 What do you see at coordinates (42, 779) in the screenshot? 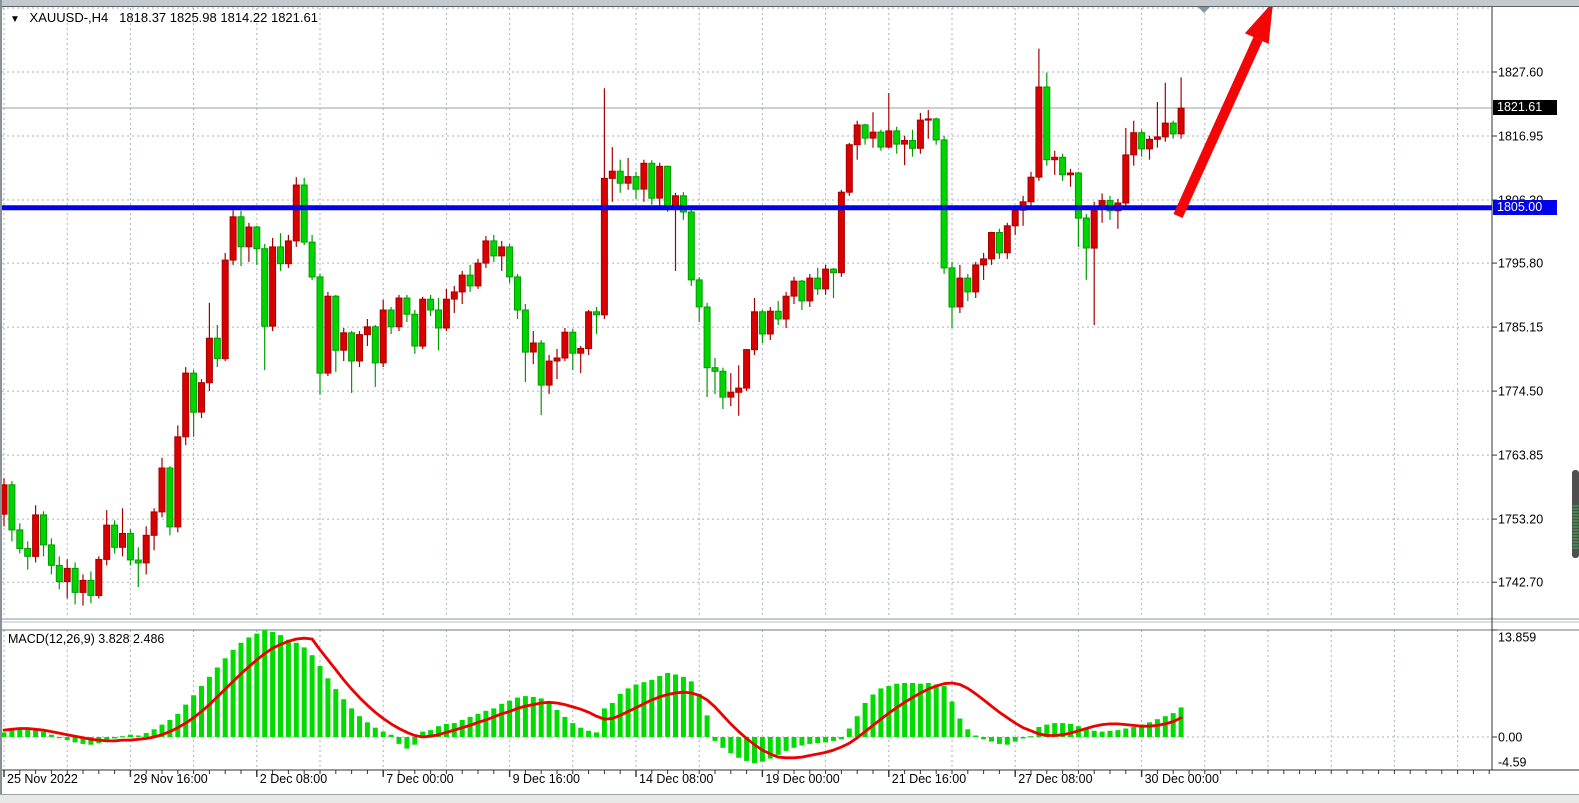
I see `time-axis-label: 25 Nov 2022` at bounding box center [42, 779].